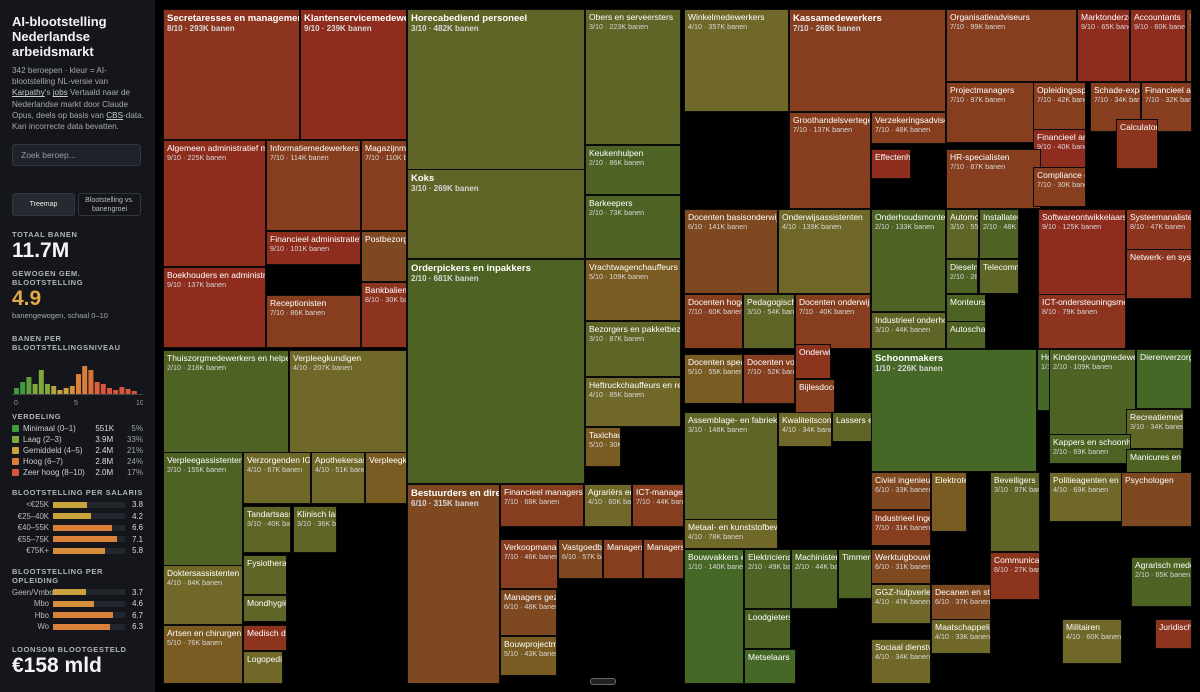 This screenshot has width=1200, height=692. What do you see at coordinates (1092, 394) in the screenshot?
I see `treemap-tile: Kinderopvangmedewerkers2/10 · 109K banen` at bounding box center [1092, 394].